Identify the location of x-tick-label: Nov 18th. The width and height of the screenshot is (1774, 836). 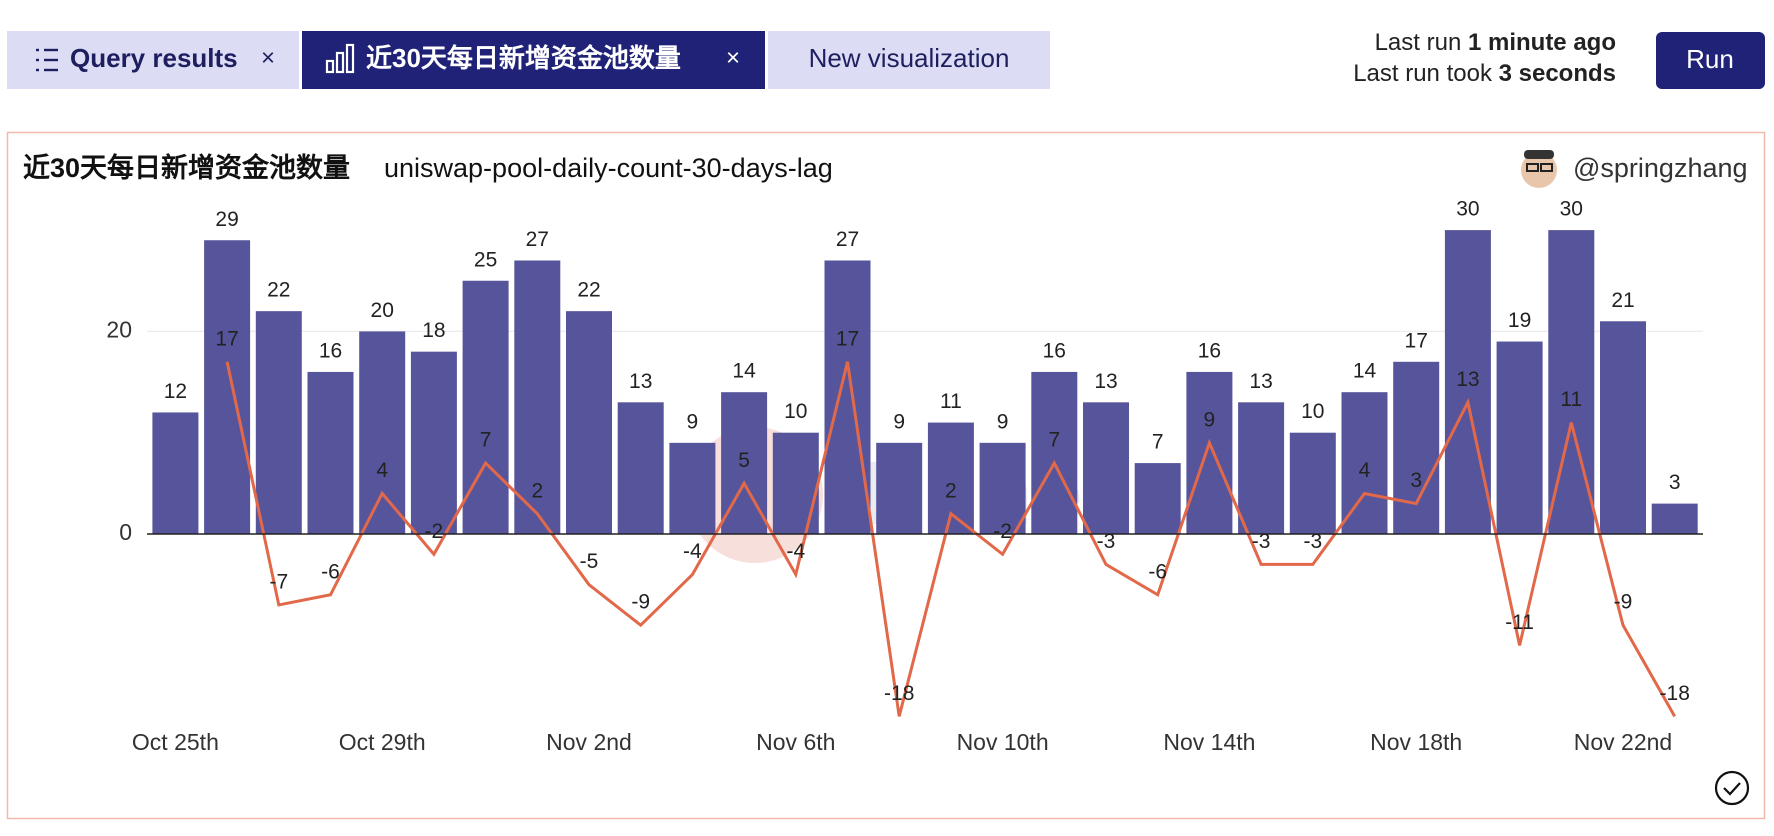
(1416, 742).